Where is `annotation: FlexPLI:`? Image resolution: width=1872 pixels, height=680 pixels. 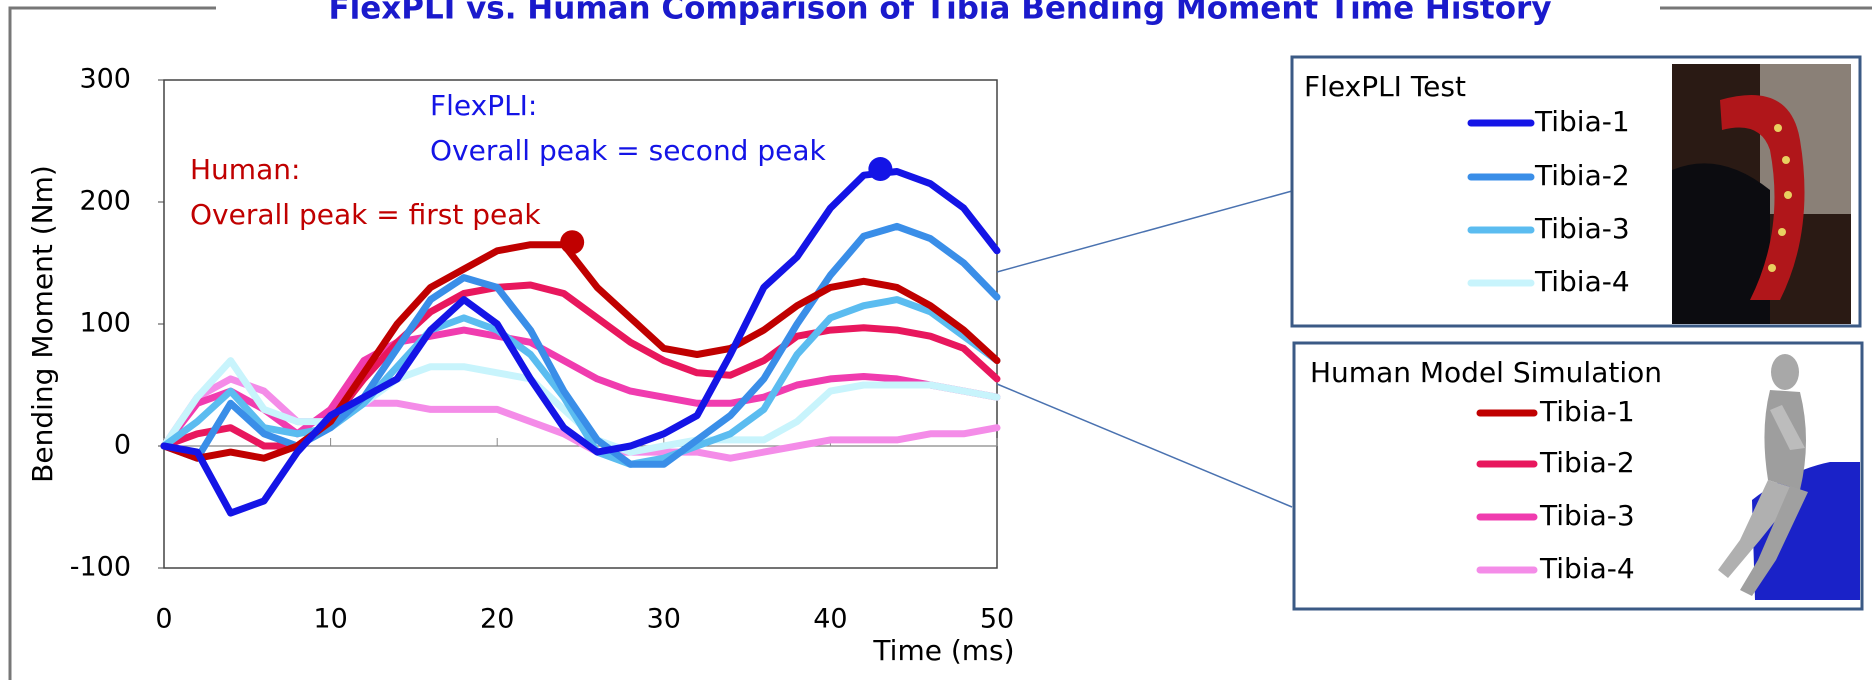
annotation: FlexPLI: is located at coordinates (483, 105).